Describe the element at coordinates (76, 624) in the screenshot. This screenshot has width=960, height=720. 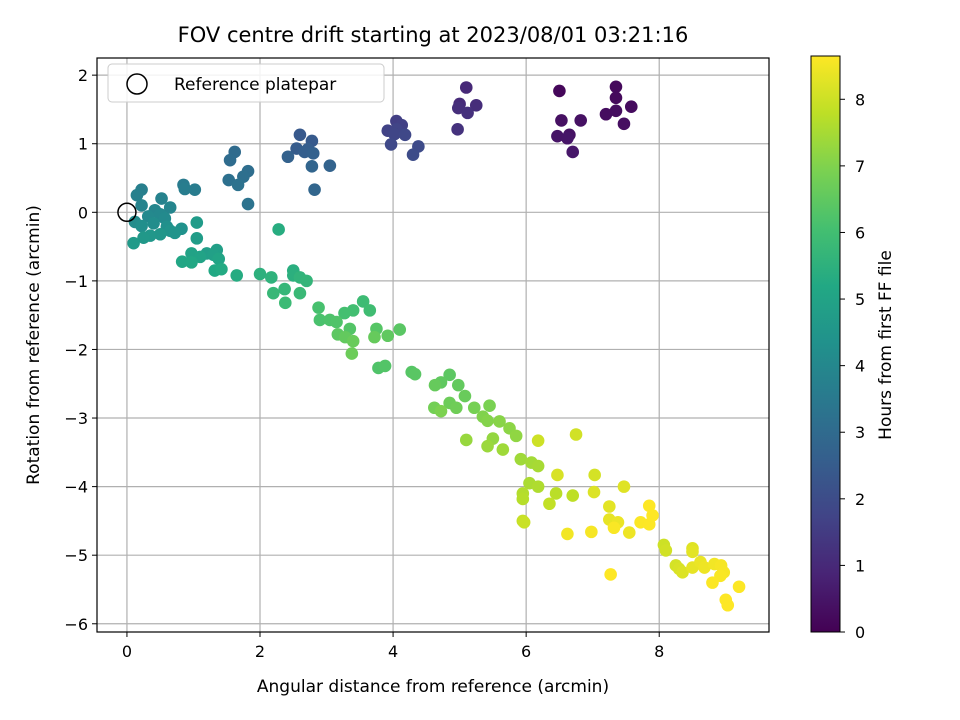
I see `y-tick-label: −6` at that location.